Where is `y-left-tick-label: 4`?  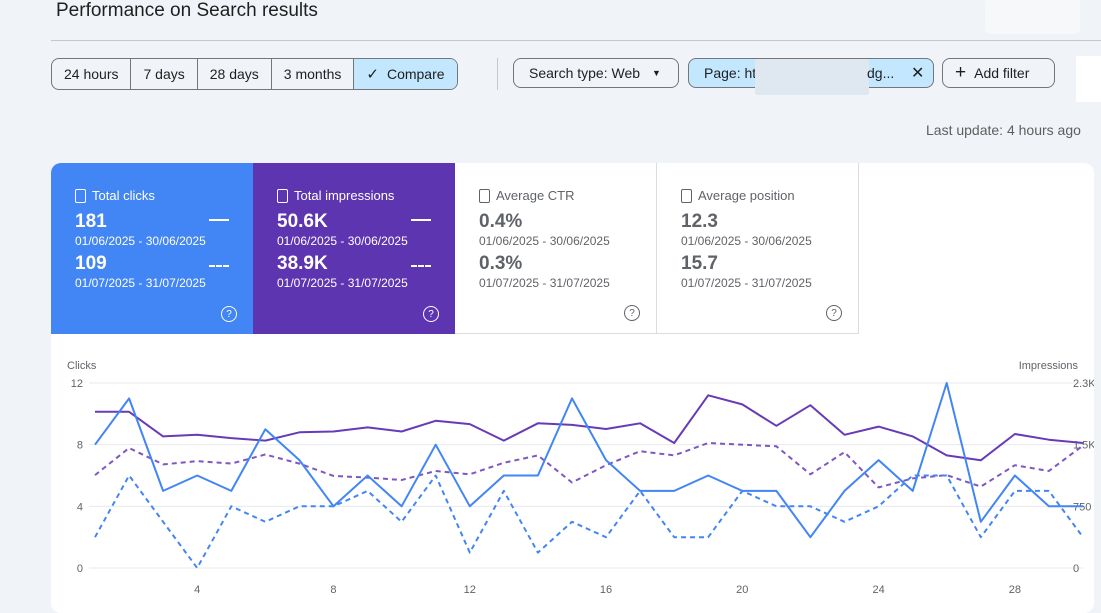
y-left-tick-label: 4 is located at coordinates (80, 507).